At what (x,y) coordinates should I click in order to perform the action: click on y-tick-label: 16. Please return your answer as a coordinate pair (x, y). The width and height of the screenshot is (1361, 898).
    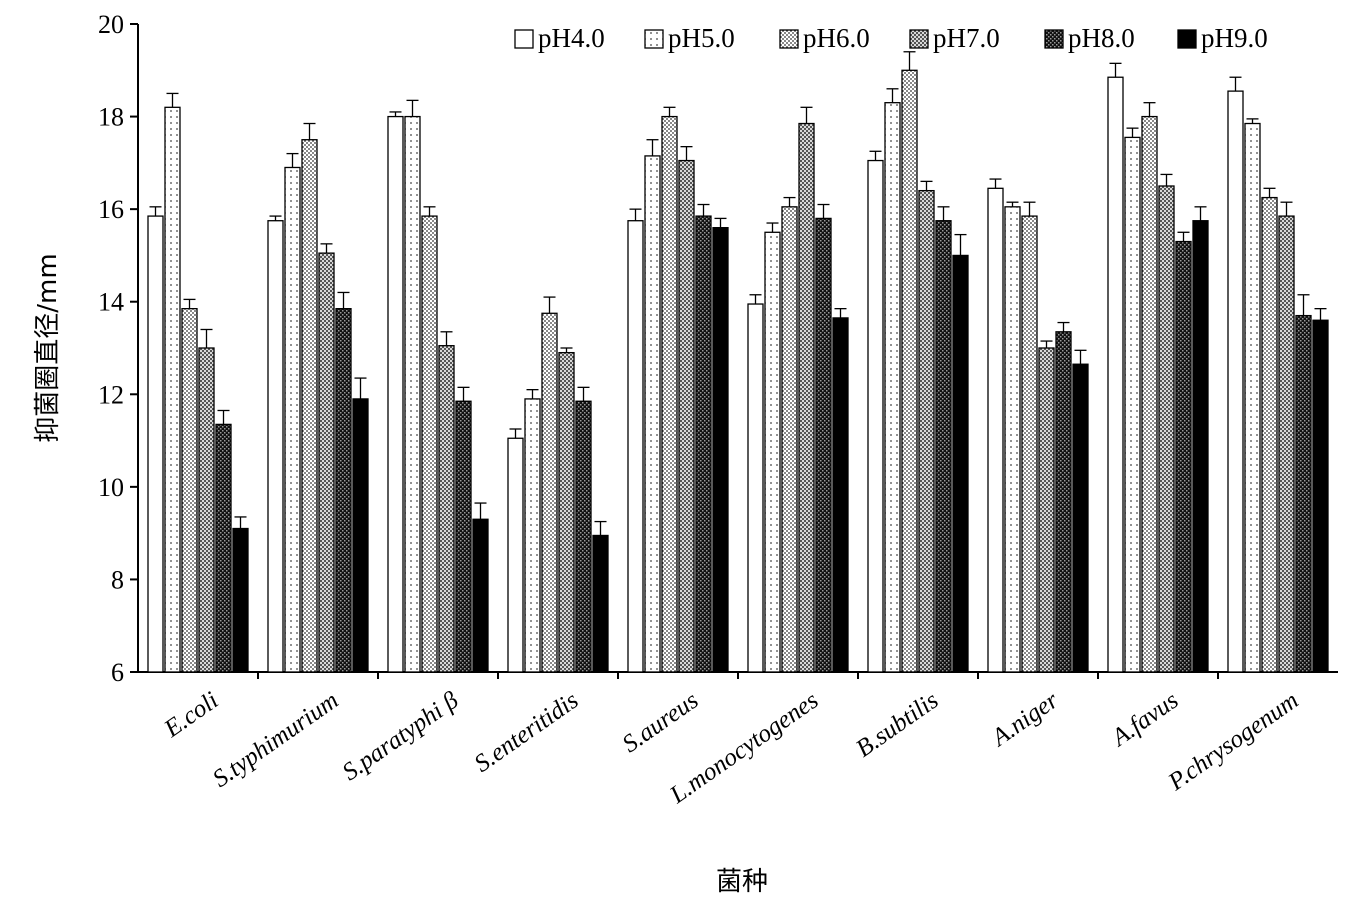
    Looking at the image, I should click on (111, 209).